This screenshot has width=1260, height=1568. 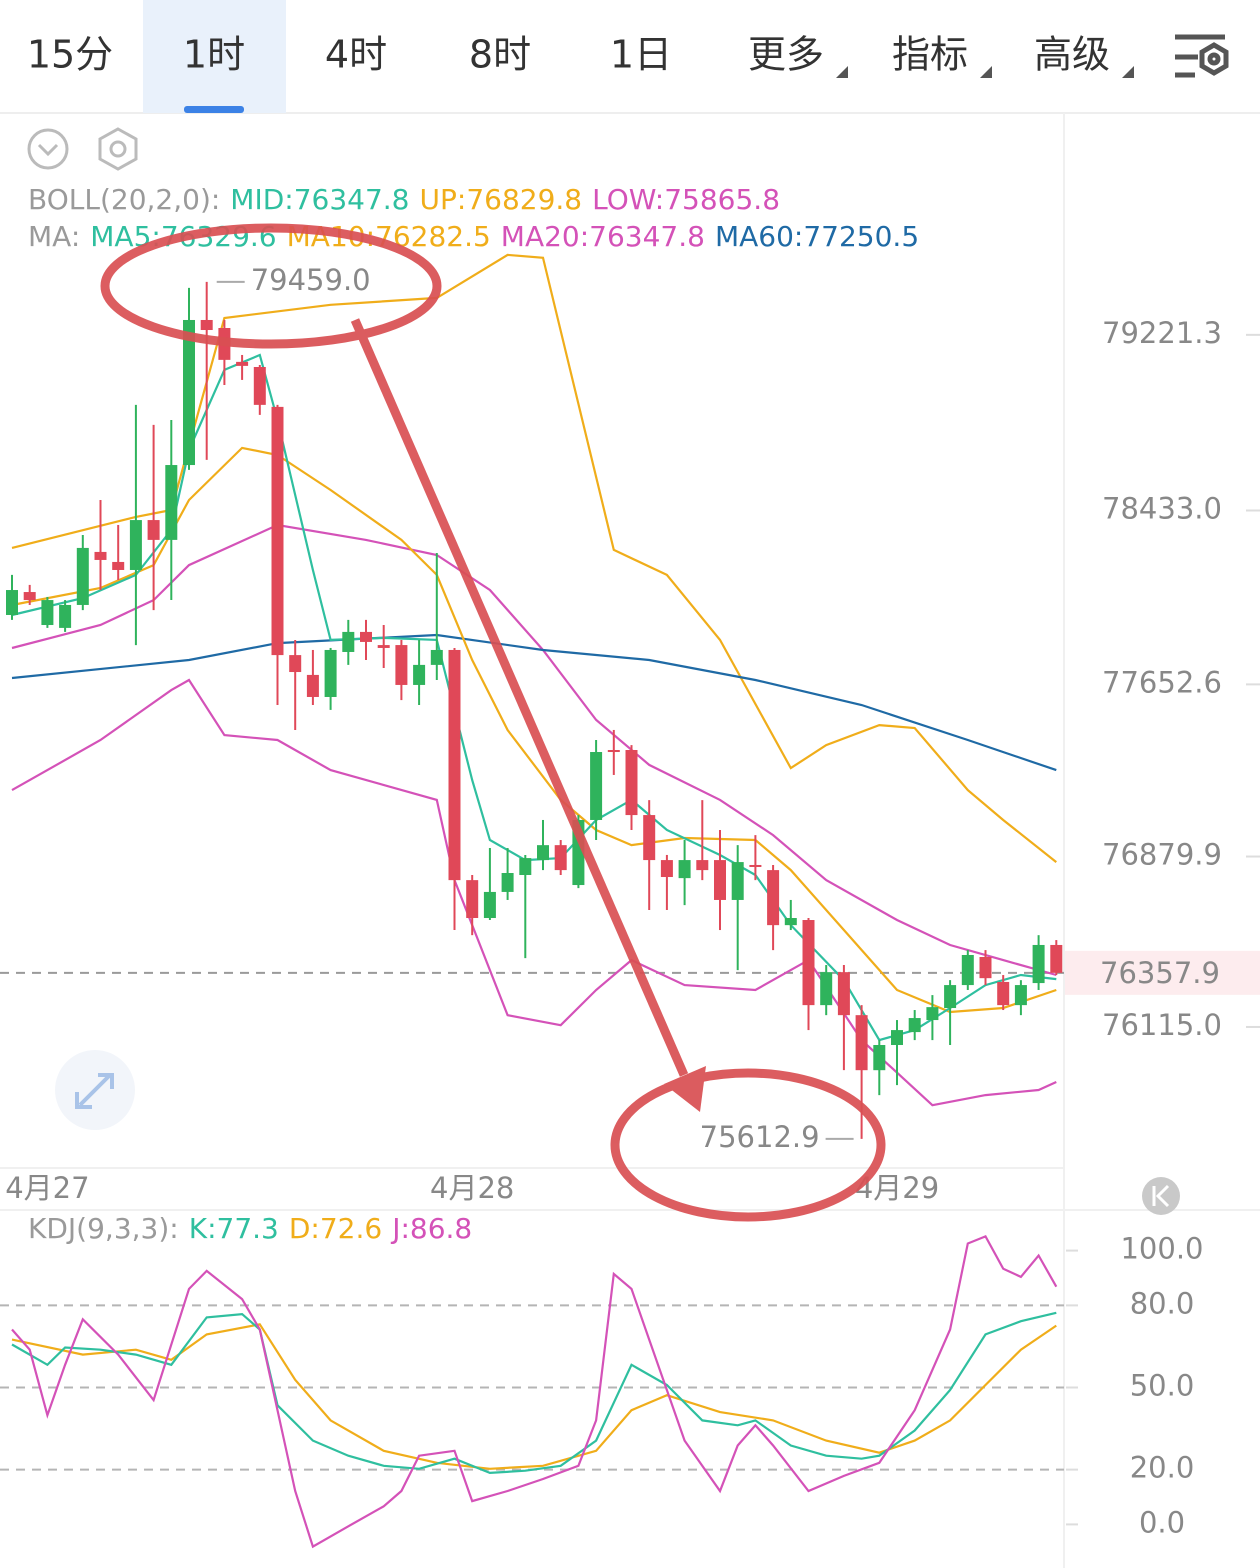 I want to click on icon-dot, so click(x=1214, y=59).